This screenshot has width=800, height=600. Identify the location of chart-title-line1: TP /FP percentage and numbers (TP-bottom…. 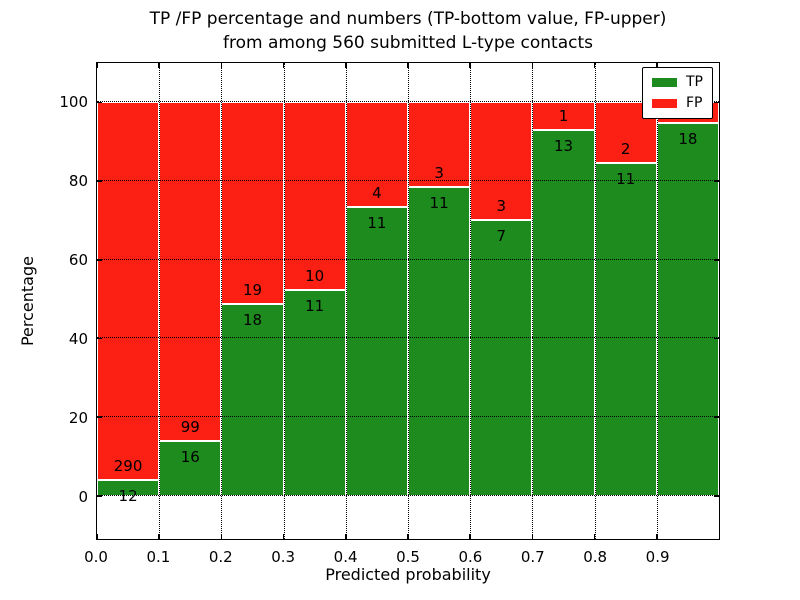
(408, 19).